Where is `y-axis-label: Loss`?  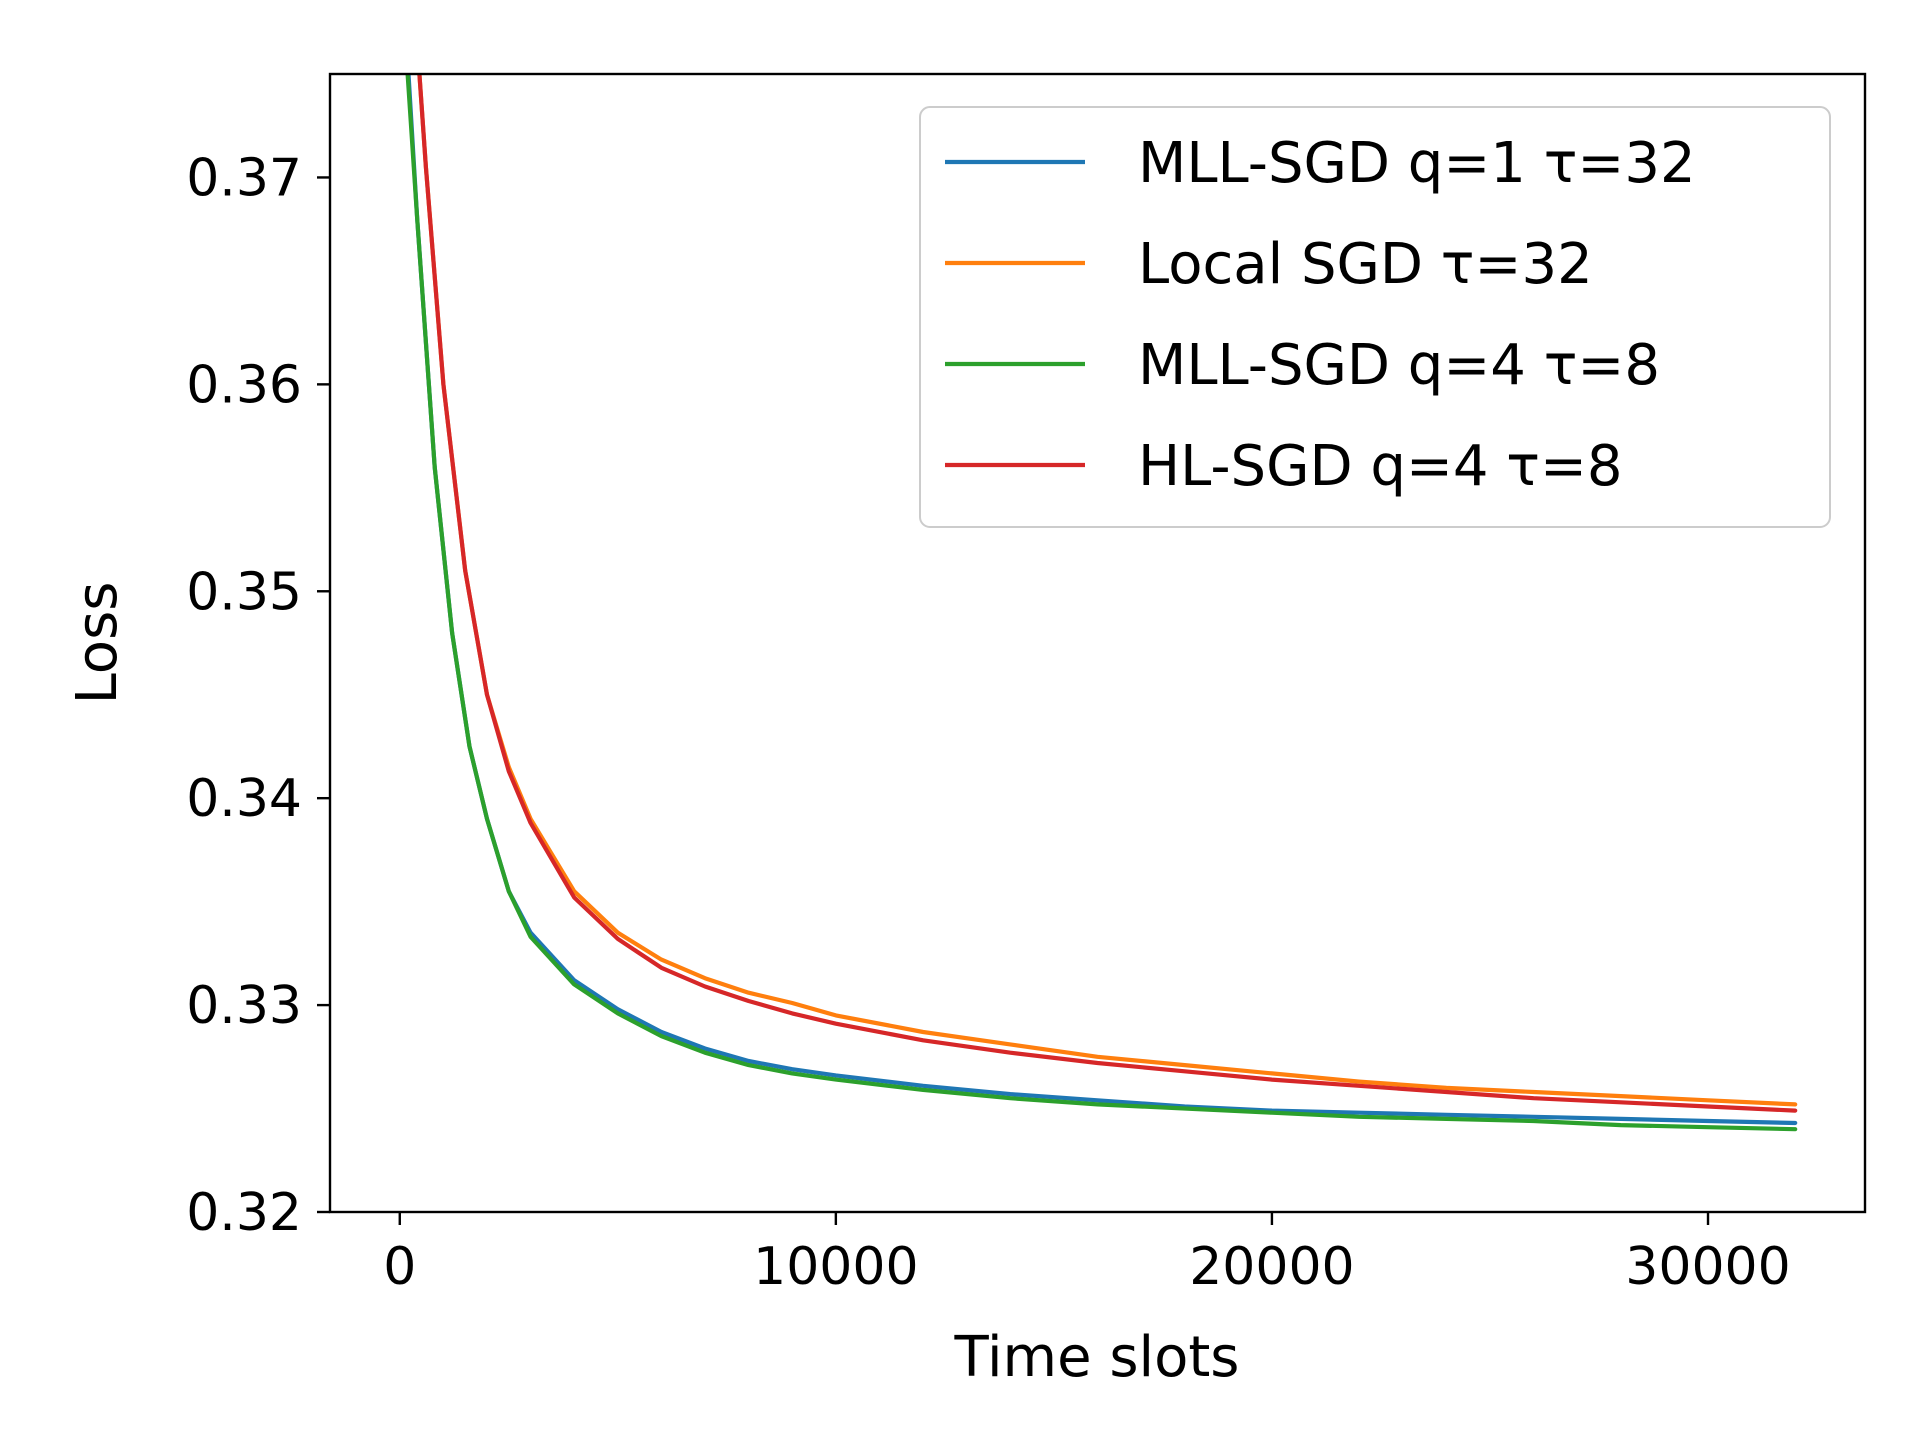 y-axis-label: Loss is located at coordinates (97, 643).